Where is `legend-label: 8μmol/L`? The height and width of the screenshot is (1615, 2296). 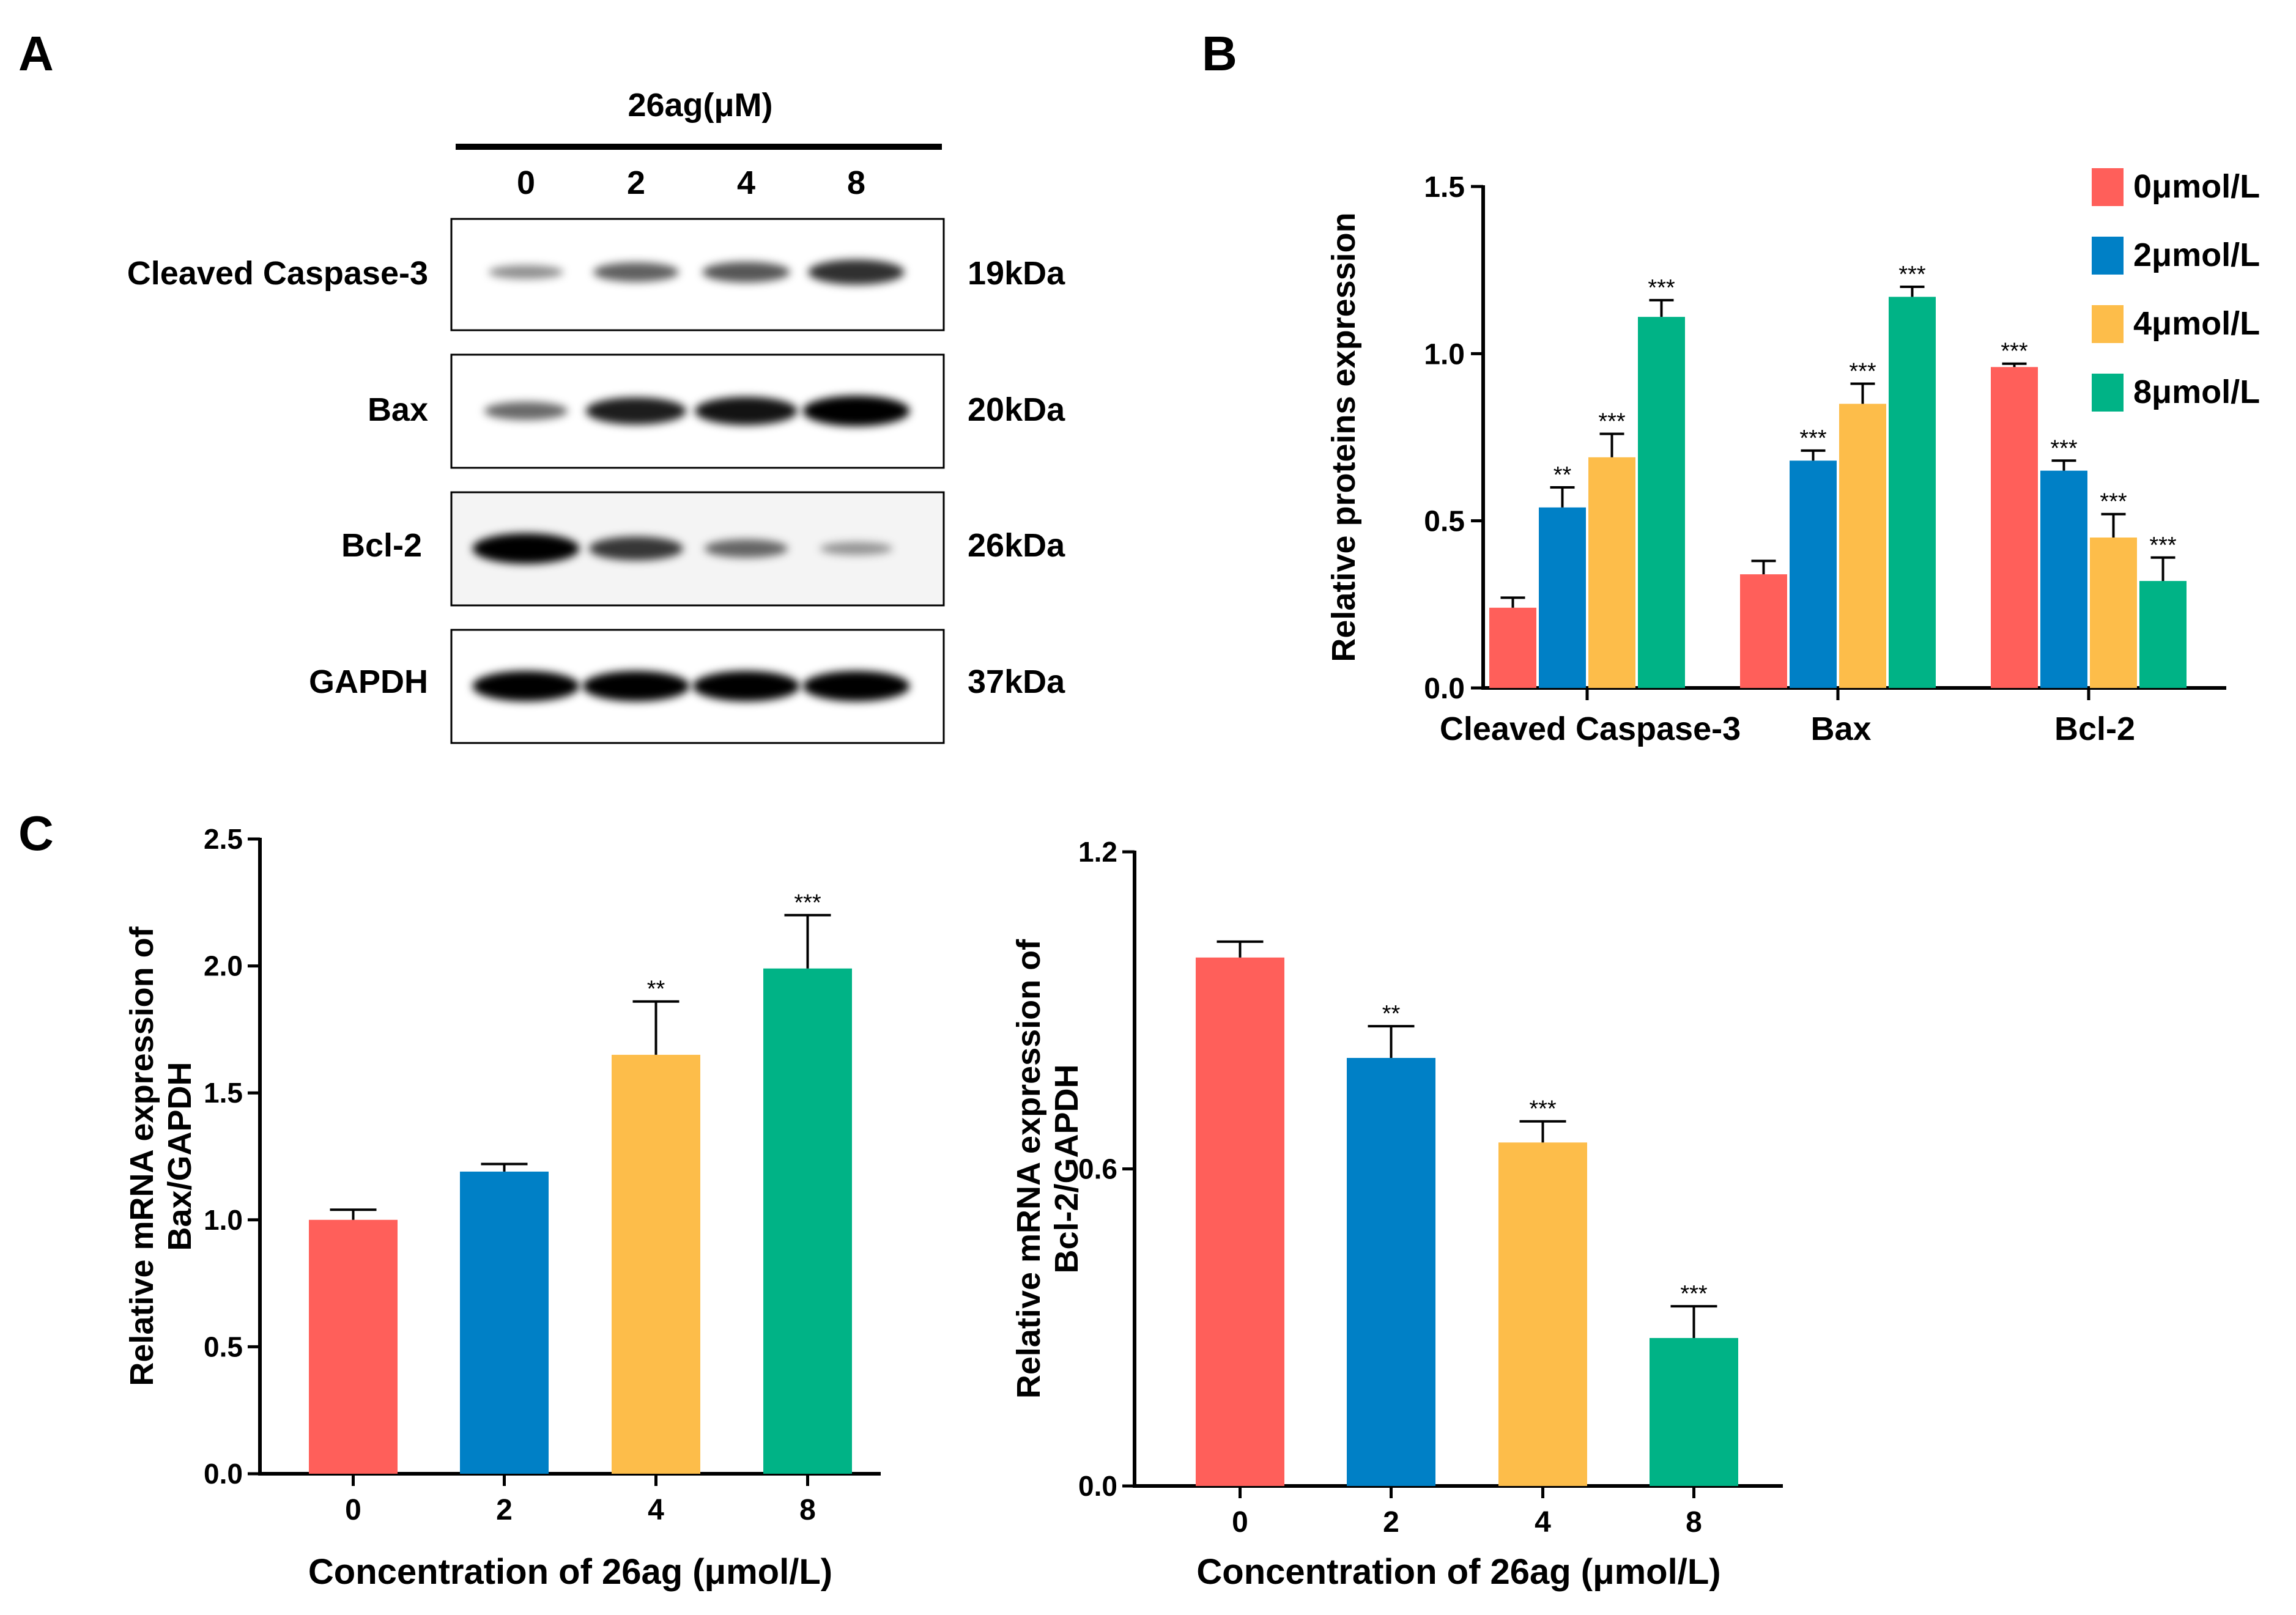
legend-label: 8μmol/L is located at coordinates (2196, 392).